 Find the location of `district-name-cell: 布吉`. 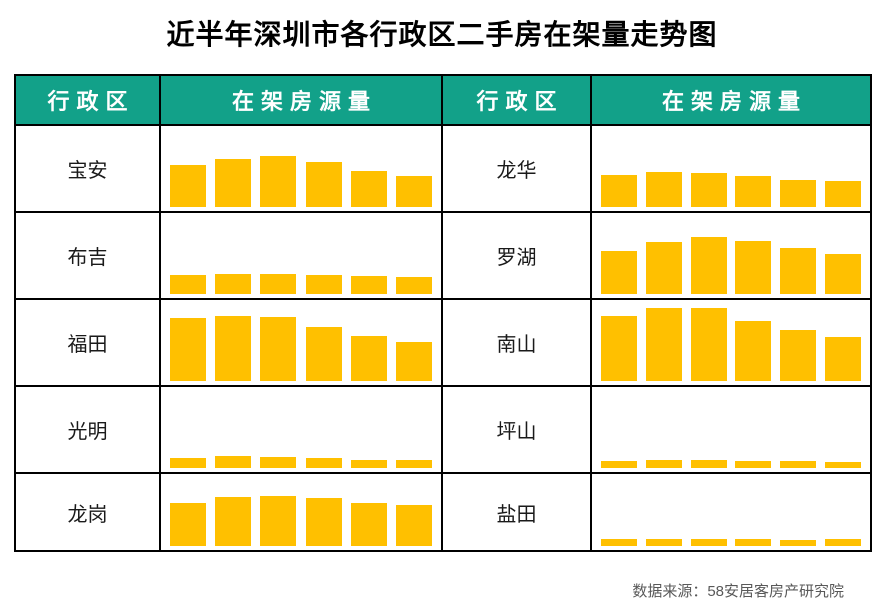

district-name-cell: 布吉 is located at coordinates (87, 255).